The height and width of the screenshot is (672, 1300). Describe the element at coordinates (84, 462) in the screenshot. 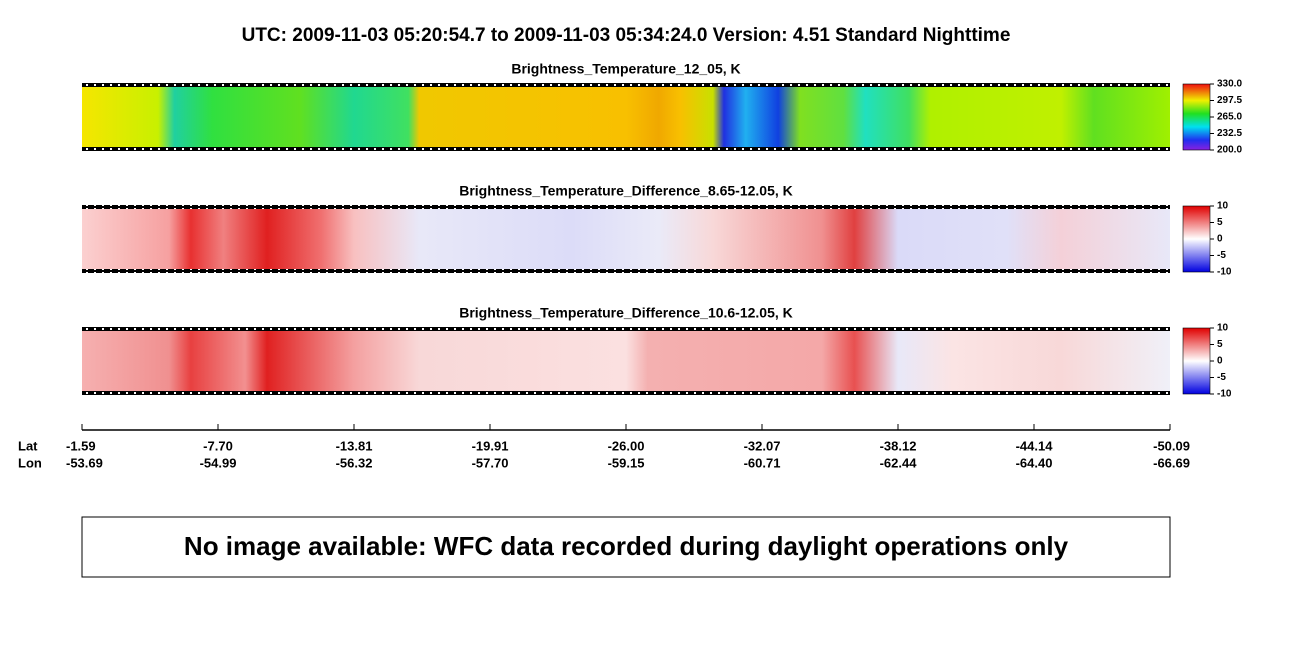

I see `lon-tick-label: -53.69` at that location.